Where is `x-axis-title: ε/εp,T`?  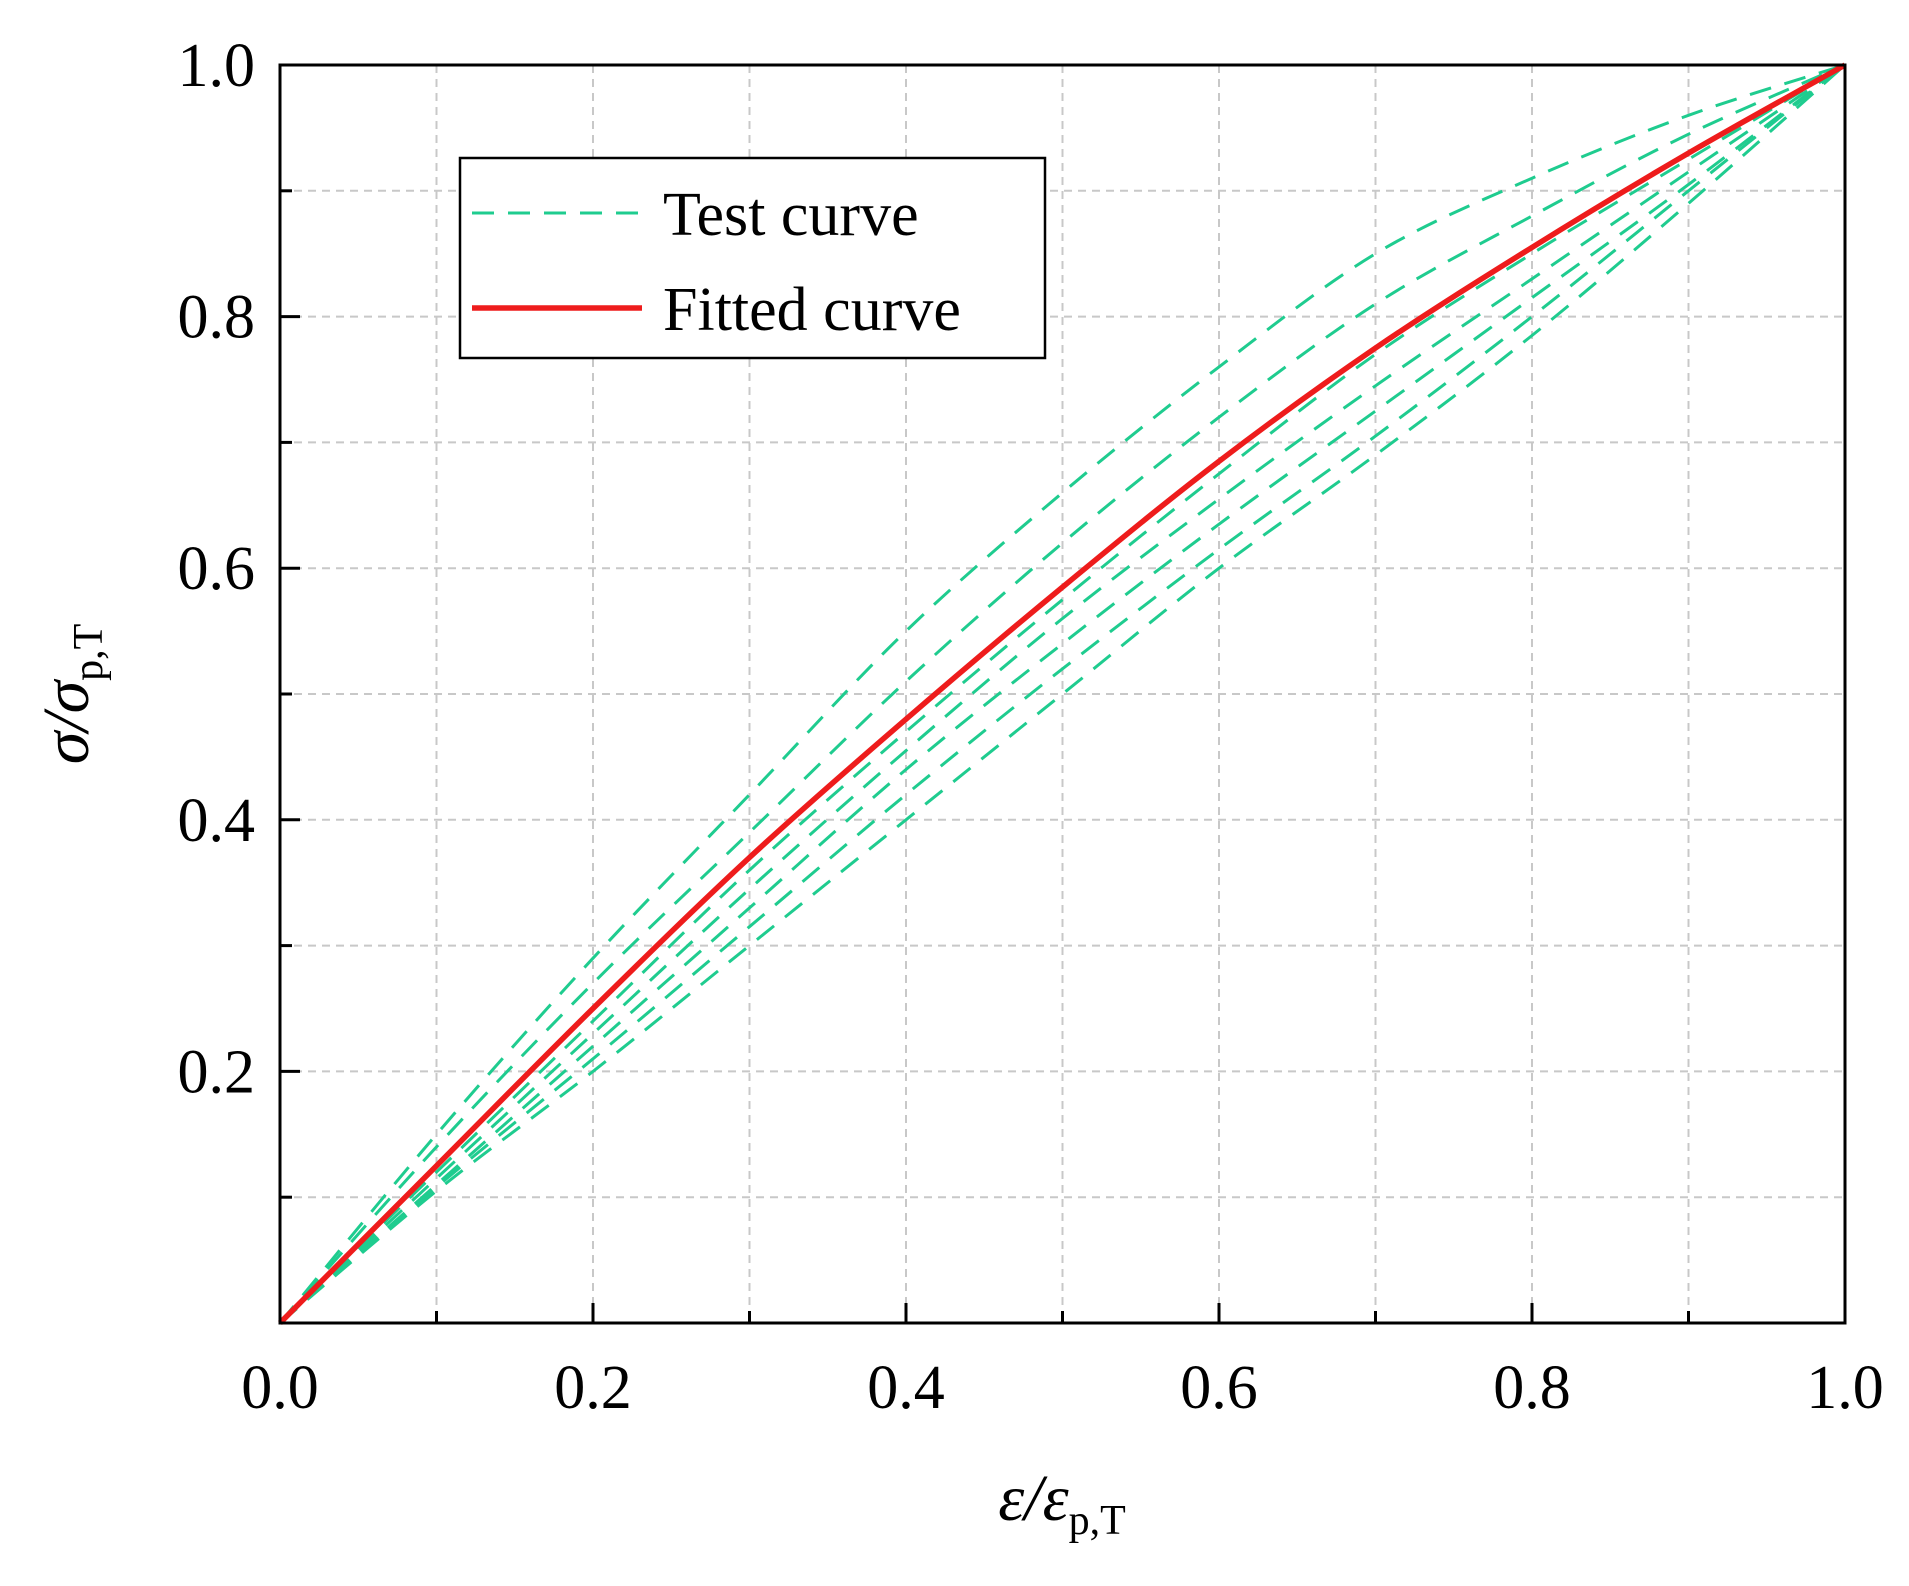
x-axis-title: ε/εp,T is located at coordinates (1062, 1503).